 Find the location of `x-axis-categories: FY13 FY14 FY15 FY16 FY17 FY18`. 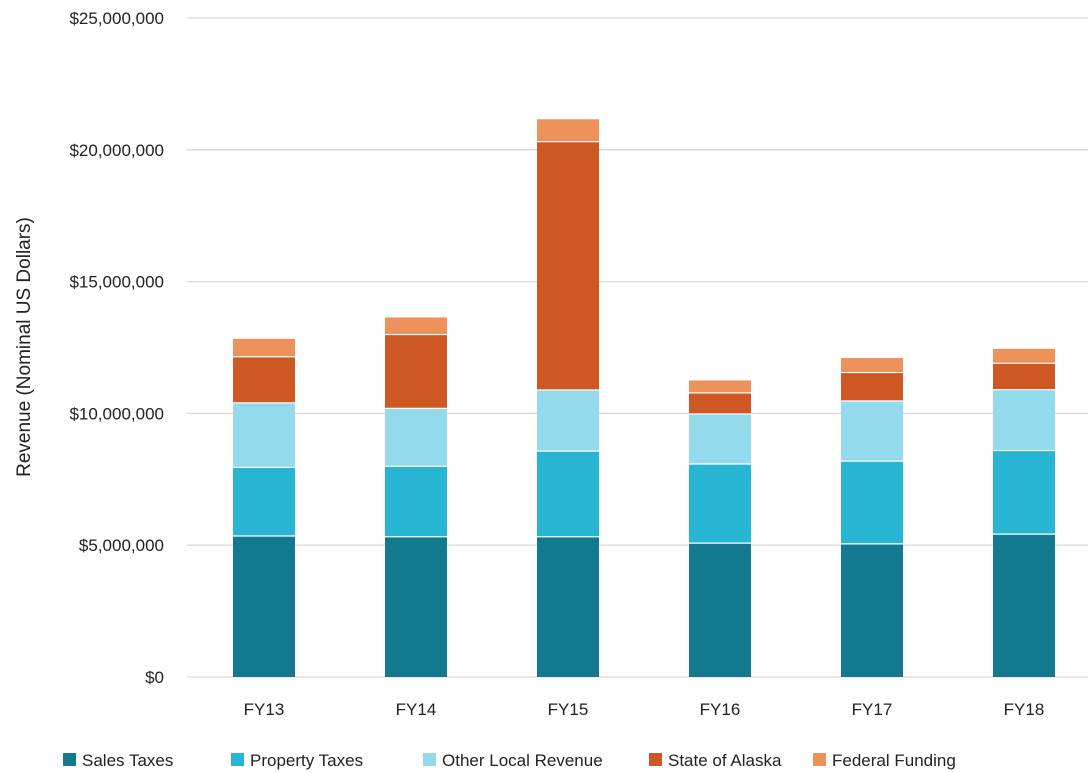

x-axis-categories: FY13 FY14 FY15 FY16 FY17 FY18 is located at coordinates (644, 709).